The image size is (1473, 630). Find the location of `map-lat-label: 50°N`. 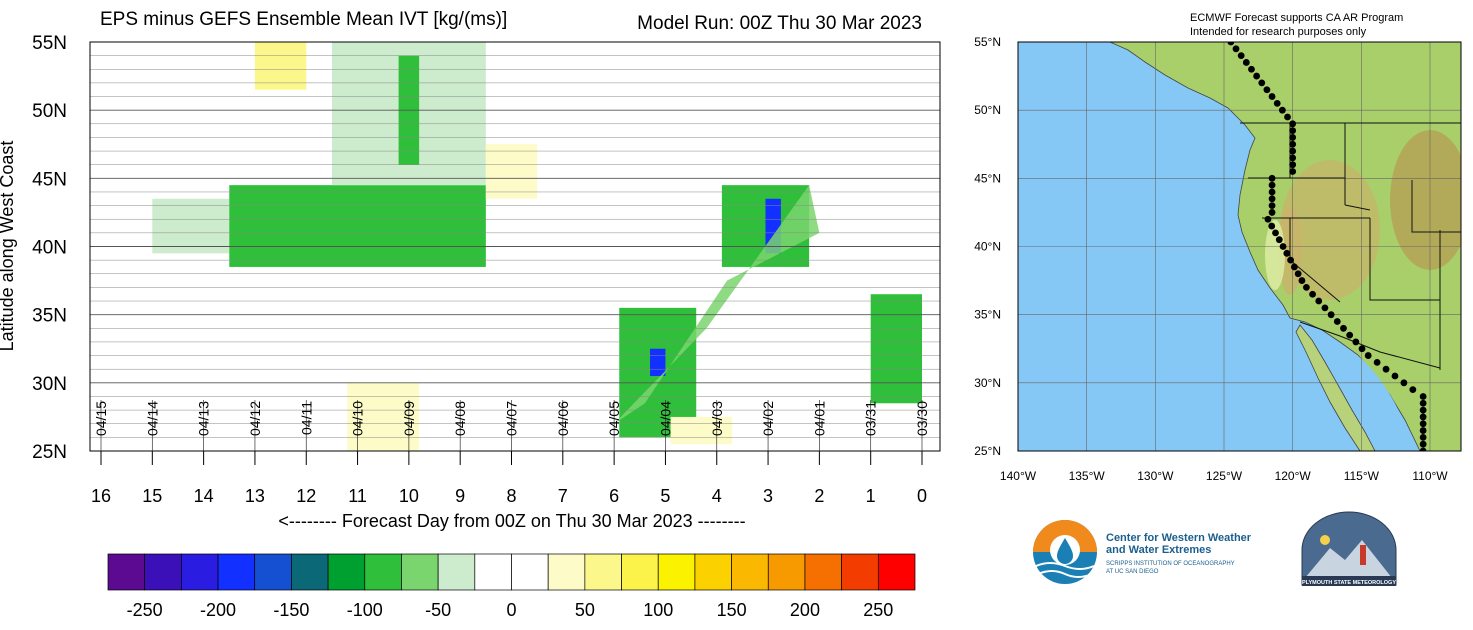

map-lat-label: 50°N is located at coordinates (987, 110).